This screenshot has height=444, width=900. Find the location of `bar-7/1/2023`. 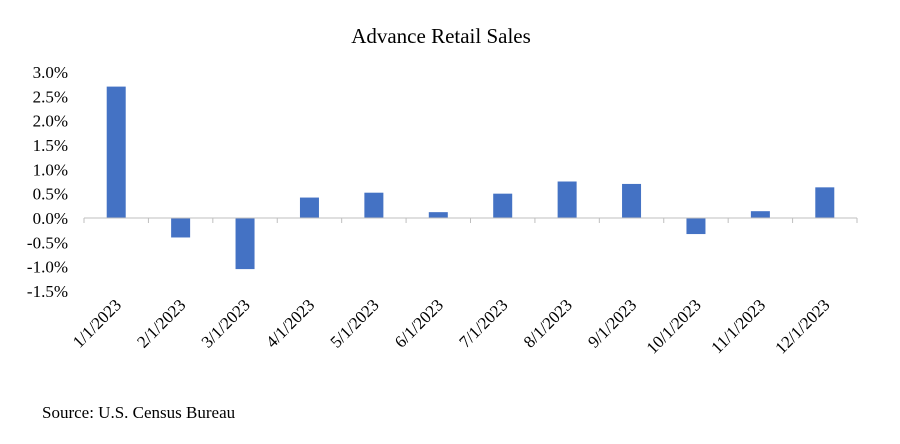

bar-7/1/2023 is located at coordinates (503, 205).